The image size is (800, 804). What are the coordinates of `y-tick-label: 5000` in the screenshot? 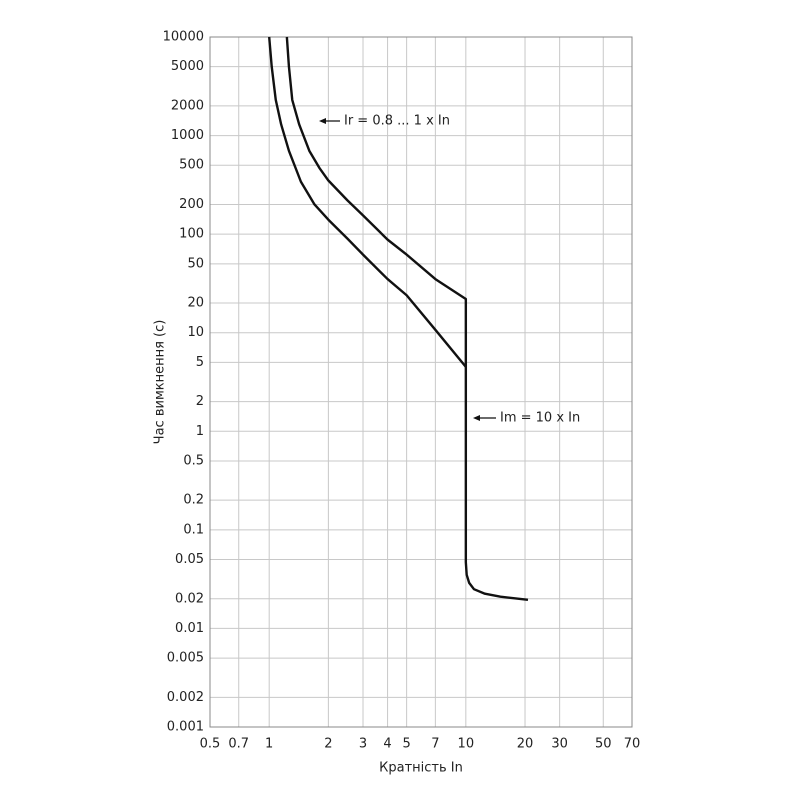 It's located at (187, 66).